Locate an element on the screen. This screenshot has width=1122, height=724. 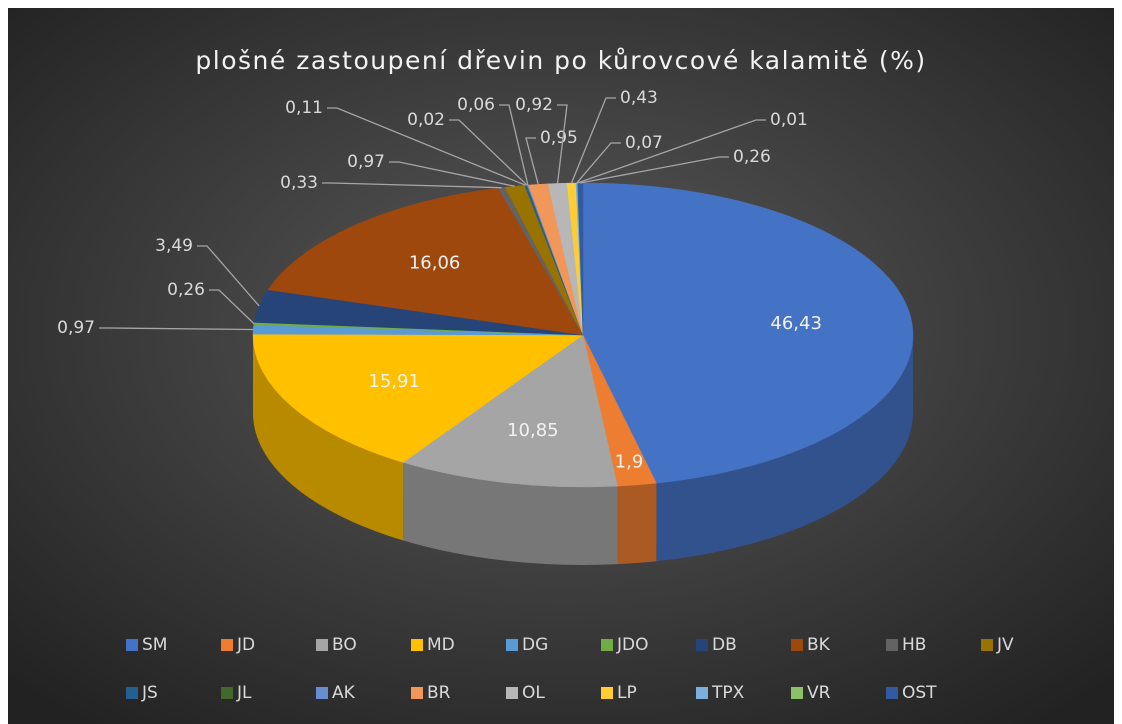
legend-label: SM is located at coordinates (154, 645).